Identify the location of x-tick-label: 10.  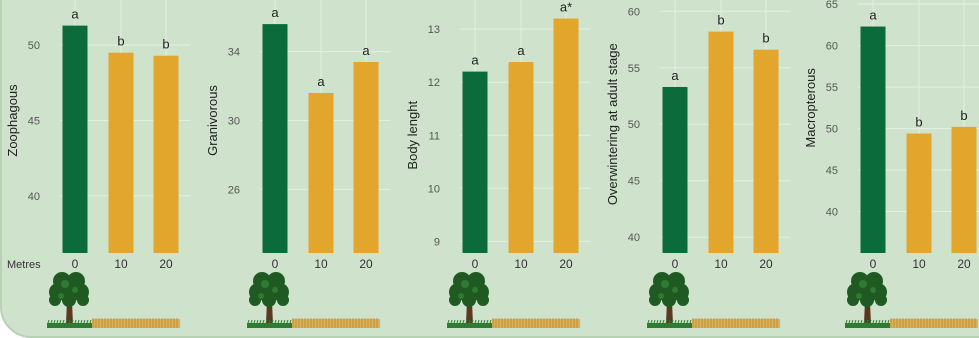
(919, 264).